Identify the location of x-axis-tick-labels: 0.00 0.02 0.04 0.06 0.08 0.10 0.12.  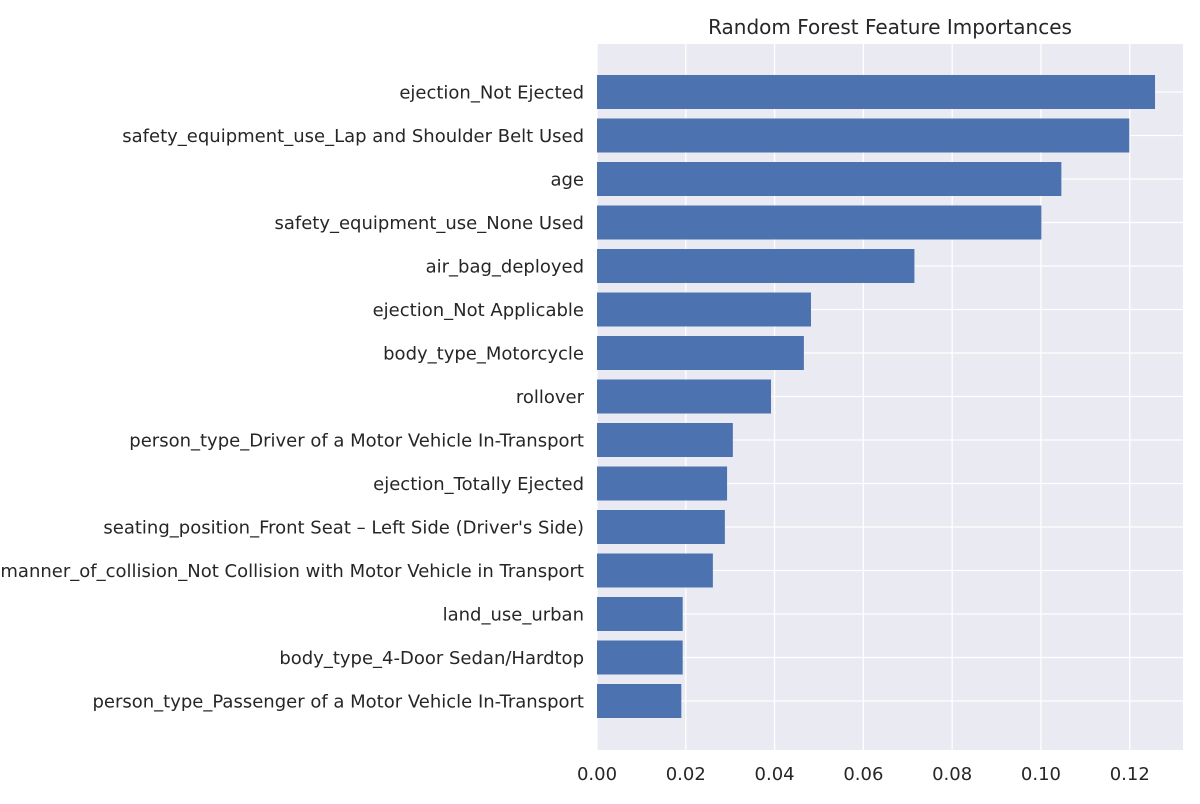
(863, 774).